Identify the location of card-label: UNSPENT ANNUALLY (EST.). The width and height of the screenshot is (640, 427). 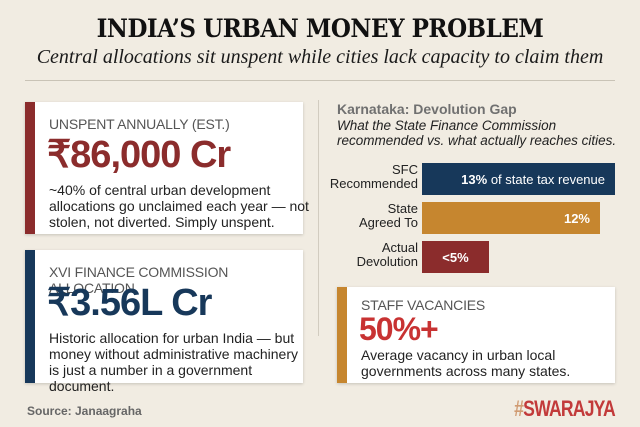
(139, 124).